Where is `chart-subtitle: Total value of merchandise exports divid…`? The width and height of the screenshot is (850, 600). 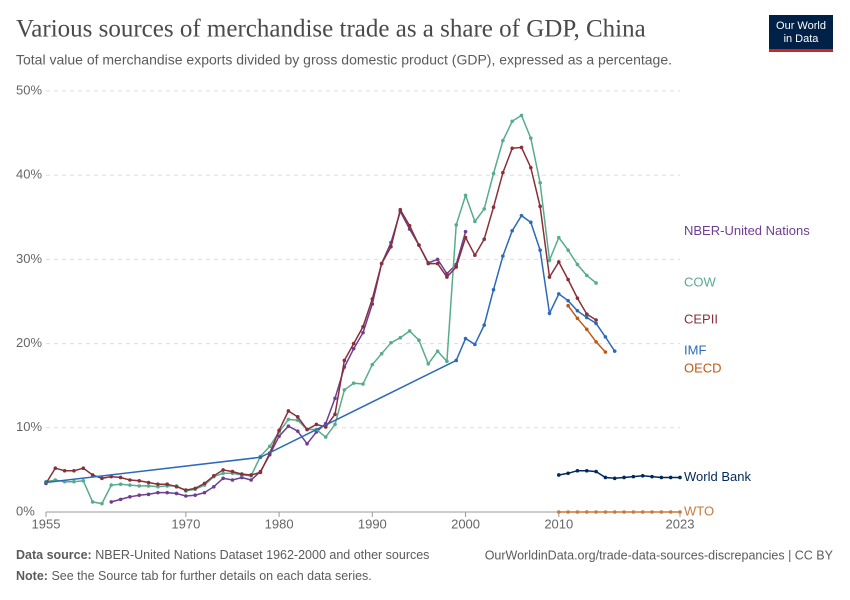
chart-subtitle: Total value of merchandise exports divid… is located at coordinates (344, 60).